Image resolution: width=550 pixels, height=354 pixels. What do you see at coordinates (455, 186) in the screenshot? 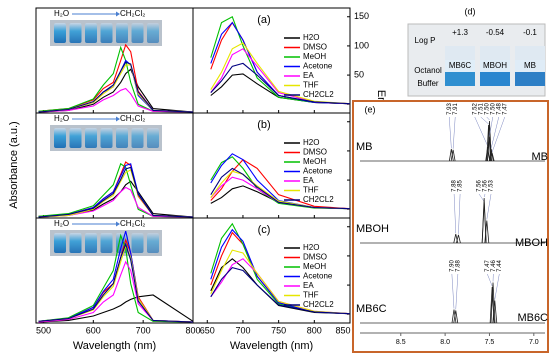
I see `shift-label: 7.88` at bounding box center [455, 186].